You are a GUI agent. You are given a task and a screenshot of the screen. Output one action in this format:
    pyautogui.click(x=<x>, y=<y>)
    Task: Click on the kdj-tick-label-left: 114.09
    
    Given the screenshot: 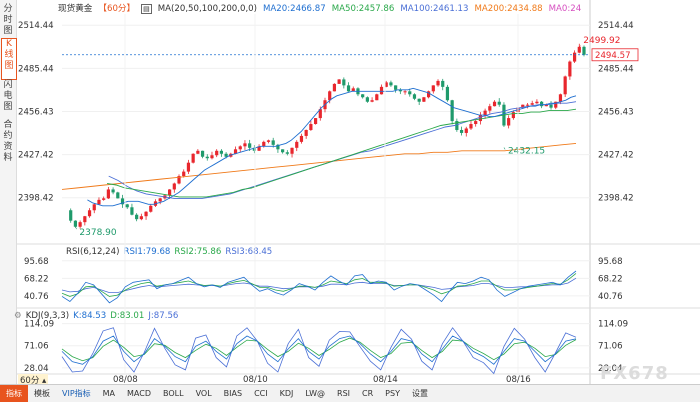 What is the action you would take?
    pyautogui.click(x=39, y=325)
    